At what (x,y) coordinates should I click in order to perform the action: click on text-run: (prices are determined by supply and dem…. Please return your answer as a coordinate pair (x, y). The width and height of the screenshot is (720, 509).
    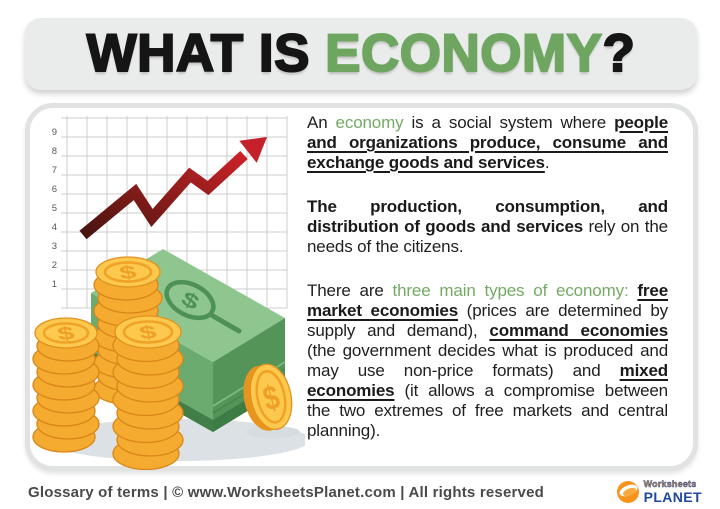
    Looking at the image, I should click on (488, 320).